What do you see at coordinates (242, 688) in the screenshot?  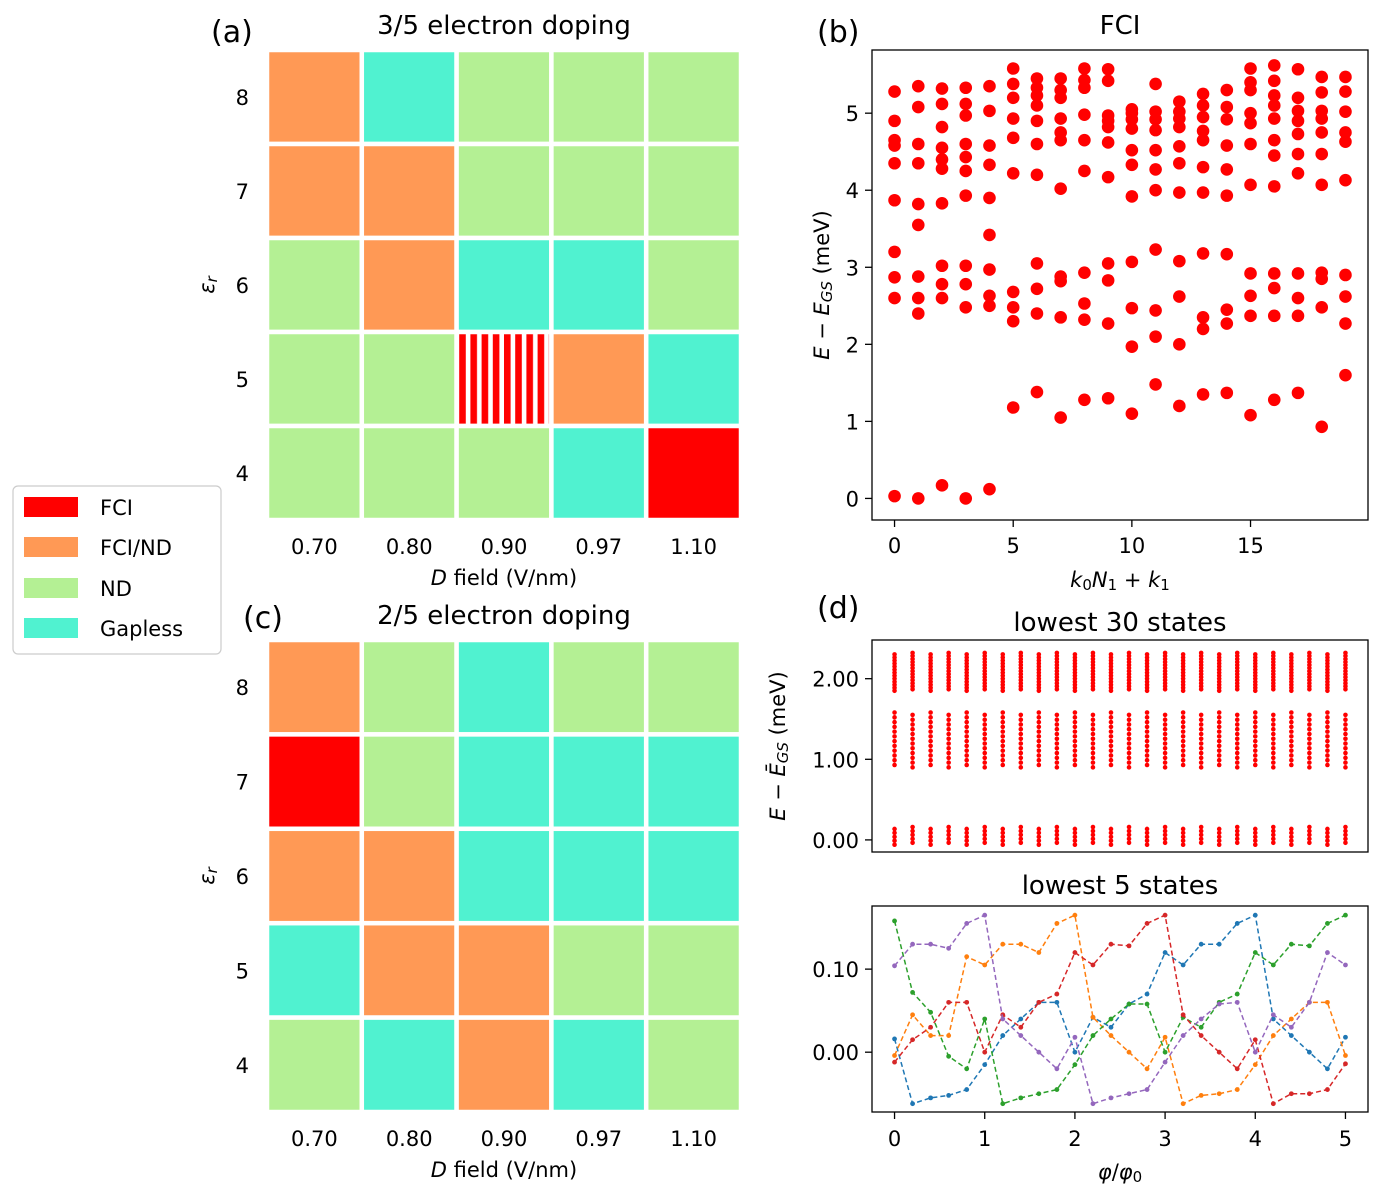 I see `y-tick-label: 8` at bounding box center [242, 688].